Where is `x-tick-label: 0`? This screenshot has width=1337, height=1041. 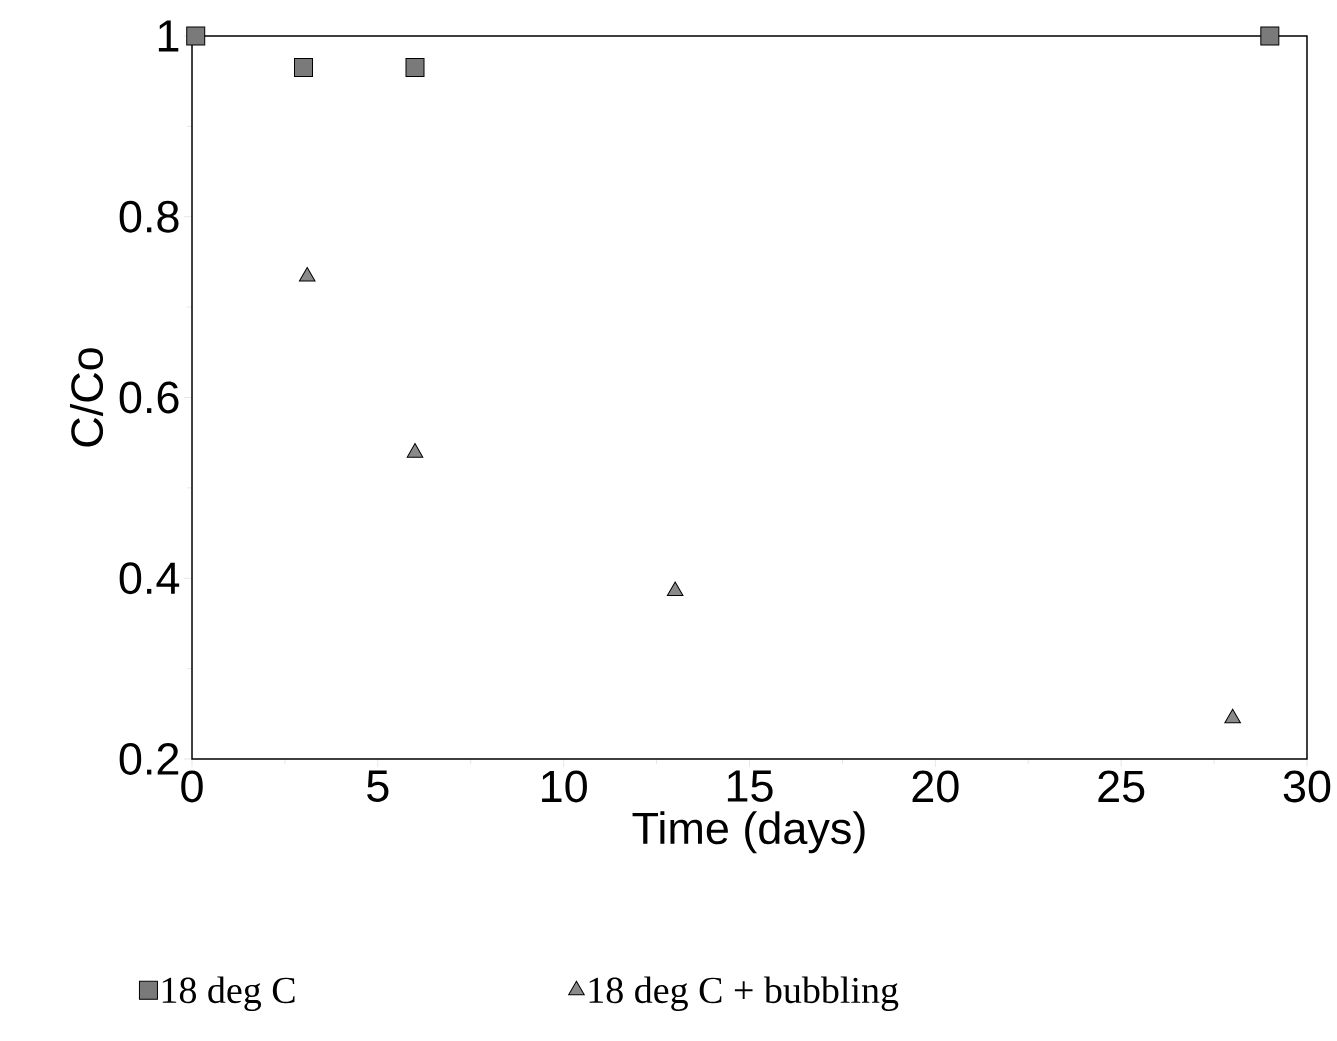
x-tick-label: 0 is located at coordinates (192, 786).